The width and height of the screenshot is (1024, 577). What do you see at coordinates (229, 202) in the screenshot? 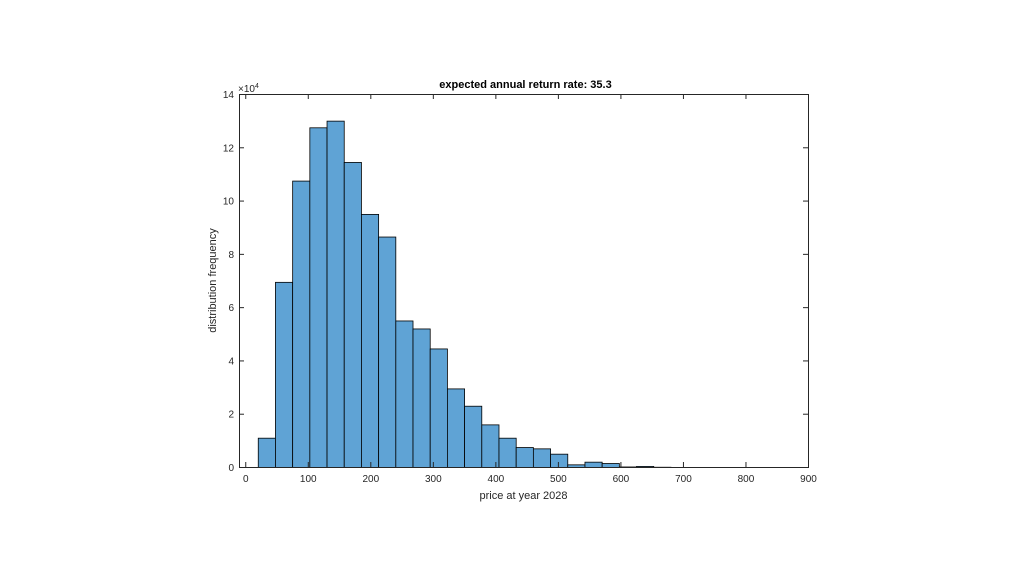
I see `y-tick-label: 10` at bounding box center [229, 202].